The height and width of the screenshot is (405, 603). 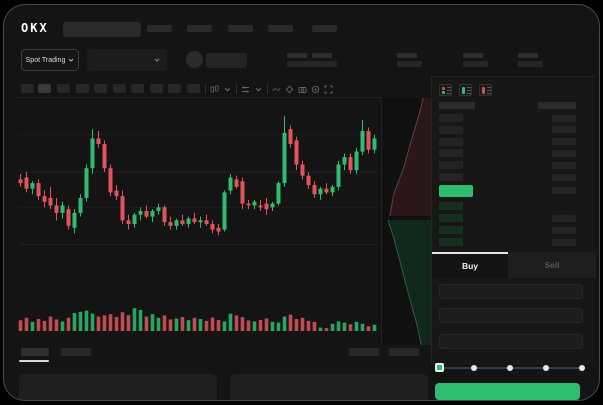 I want to click on market-type-label: Spot Trading, so click(x=45, y=60).